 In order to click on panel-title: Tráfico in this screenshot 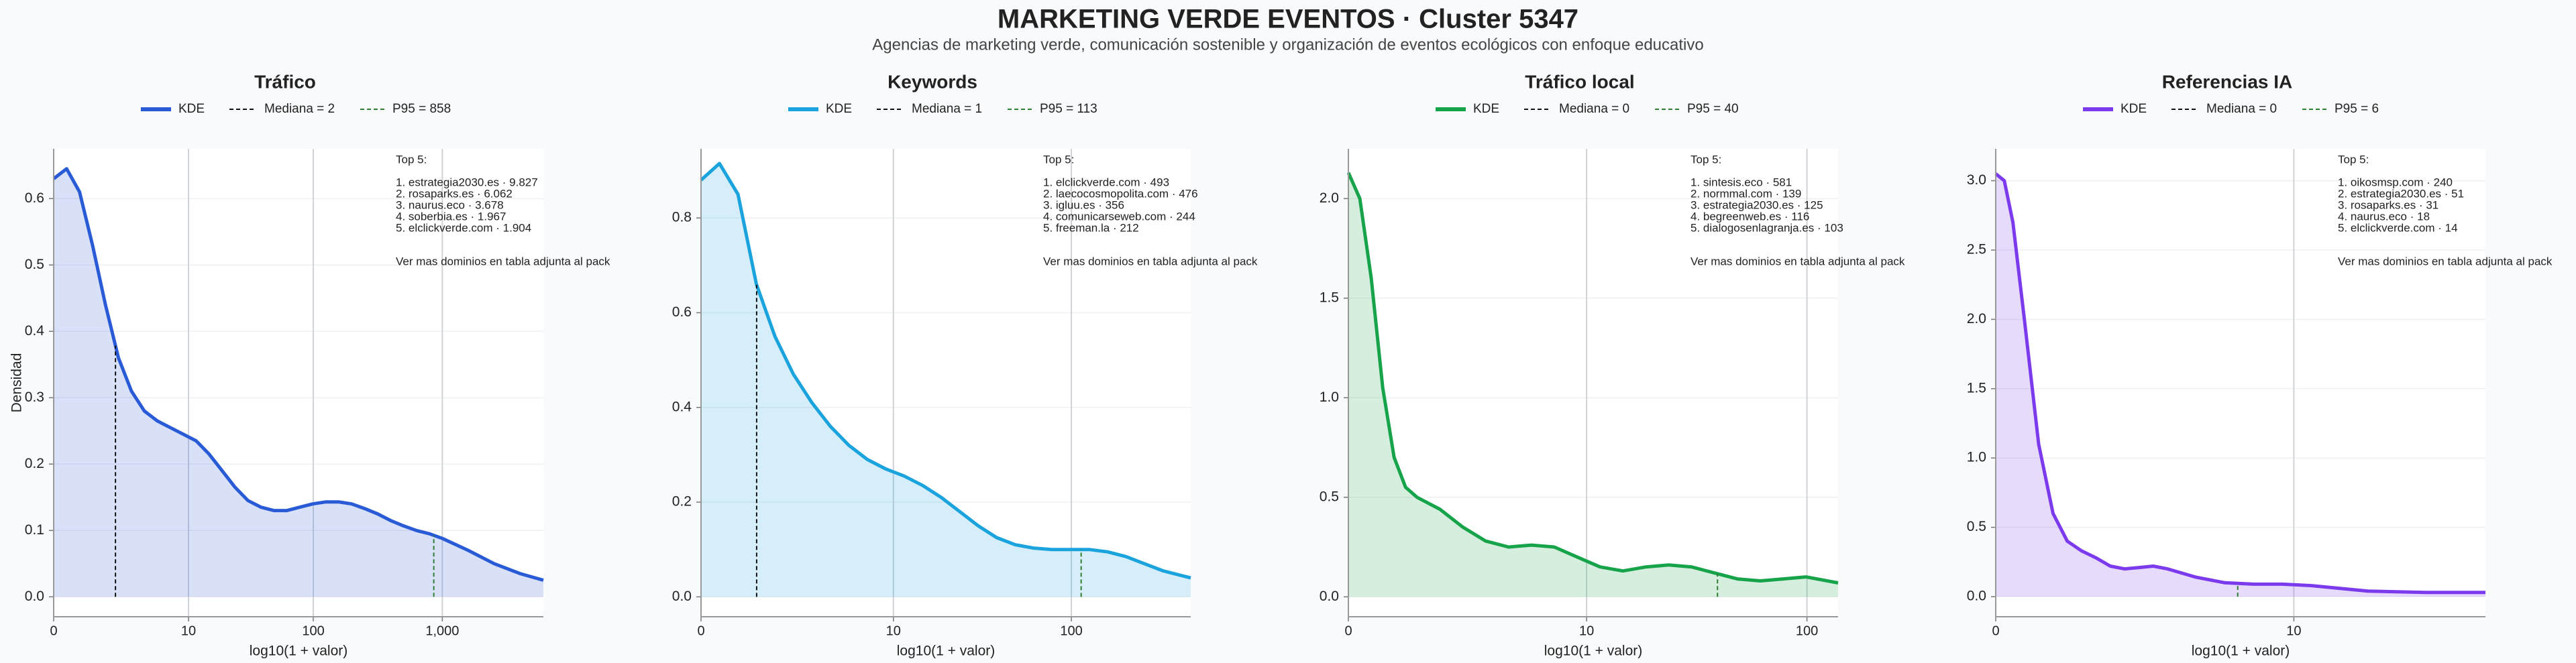, I will do `click(285, 81)`.